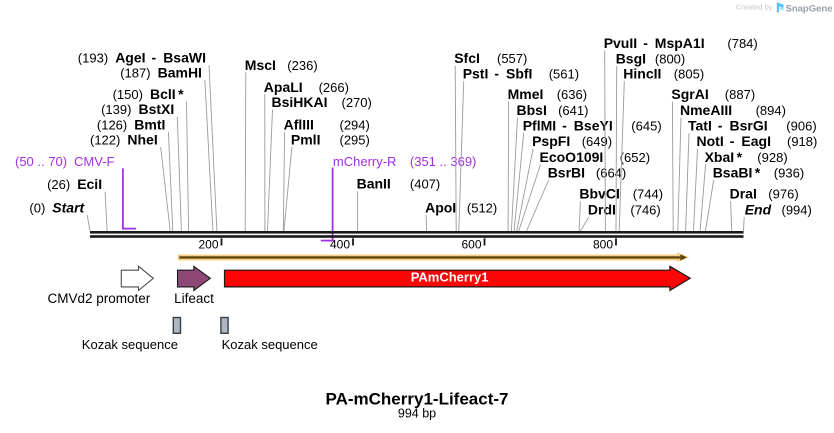  I want to click on svg-text: (122), so click(105, 139).